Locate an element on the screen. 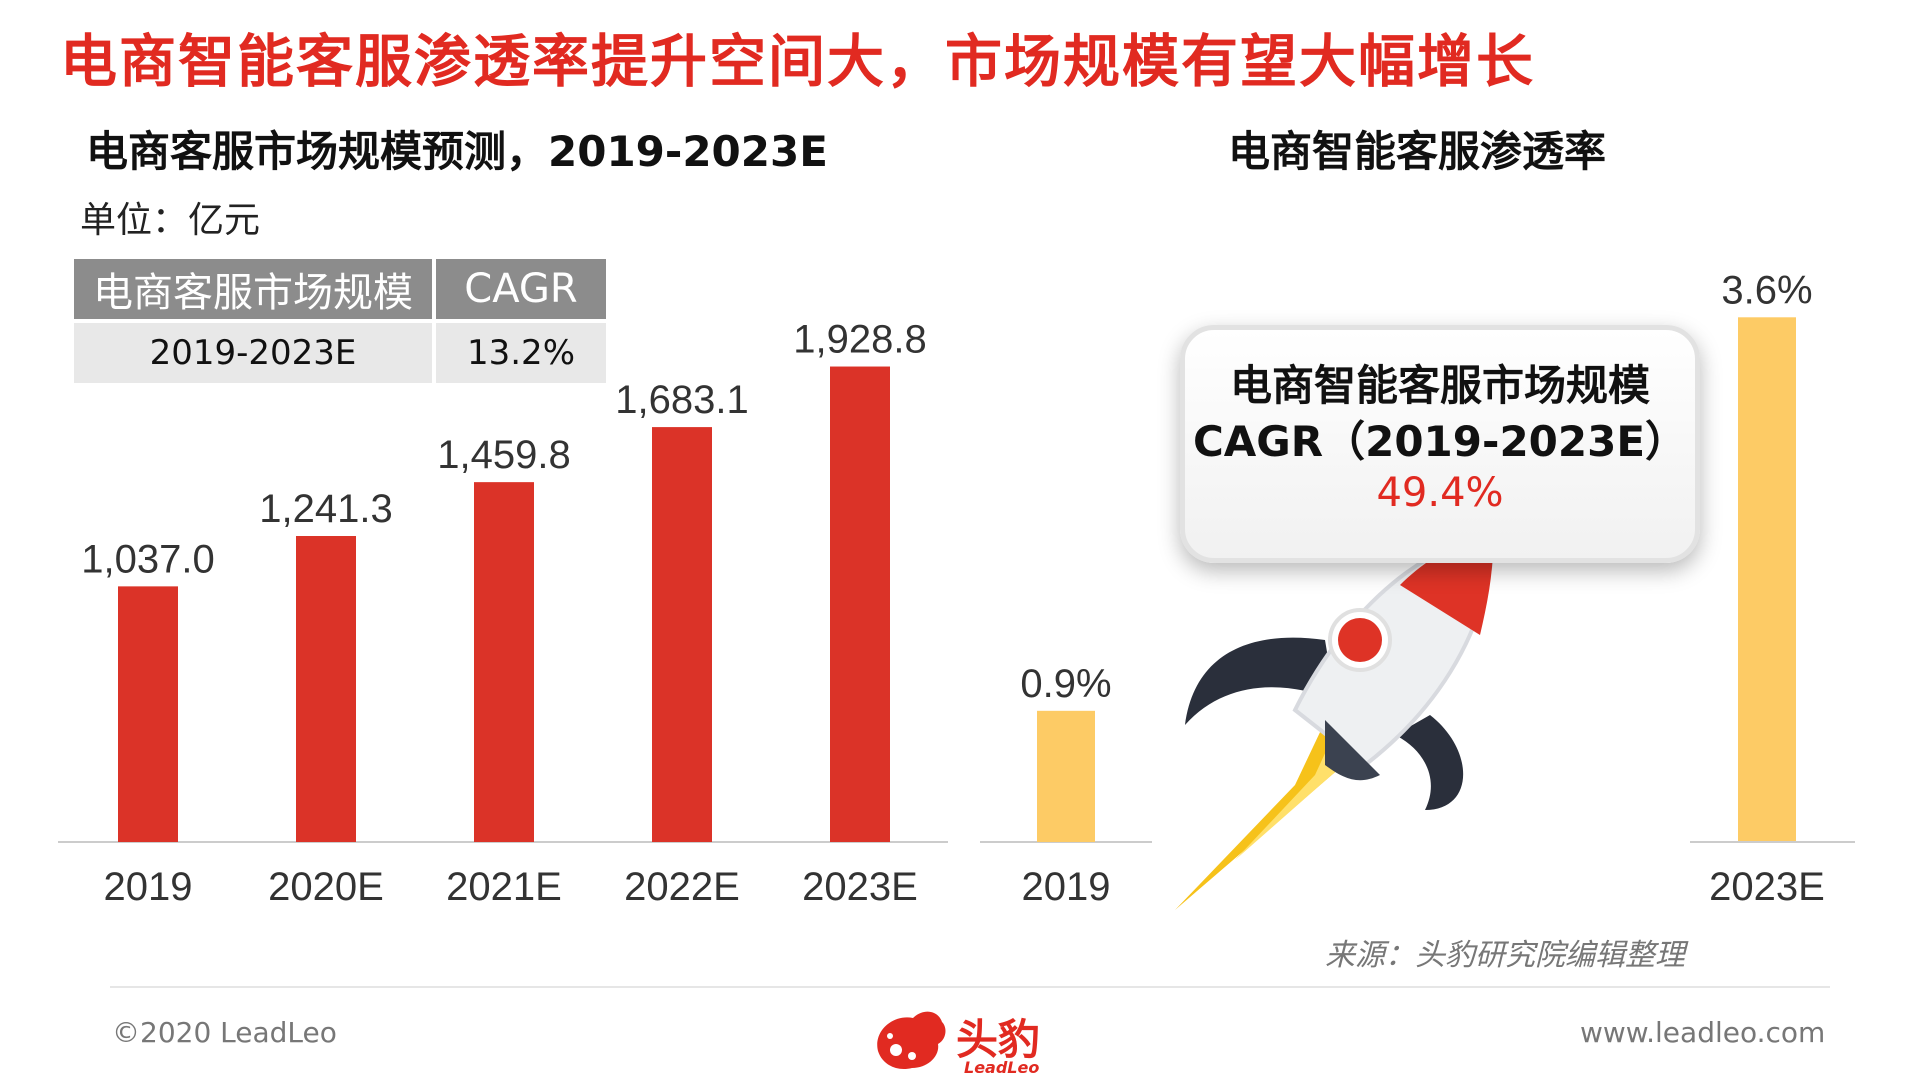 This screenshot has height=1080, width=1920. tick-label-2022E: 2022E is located at coordinates (682, 887).